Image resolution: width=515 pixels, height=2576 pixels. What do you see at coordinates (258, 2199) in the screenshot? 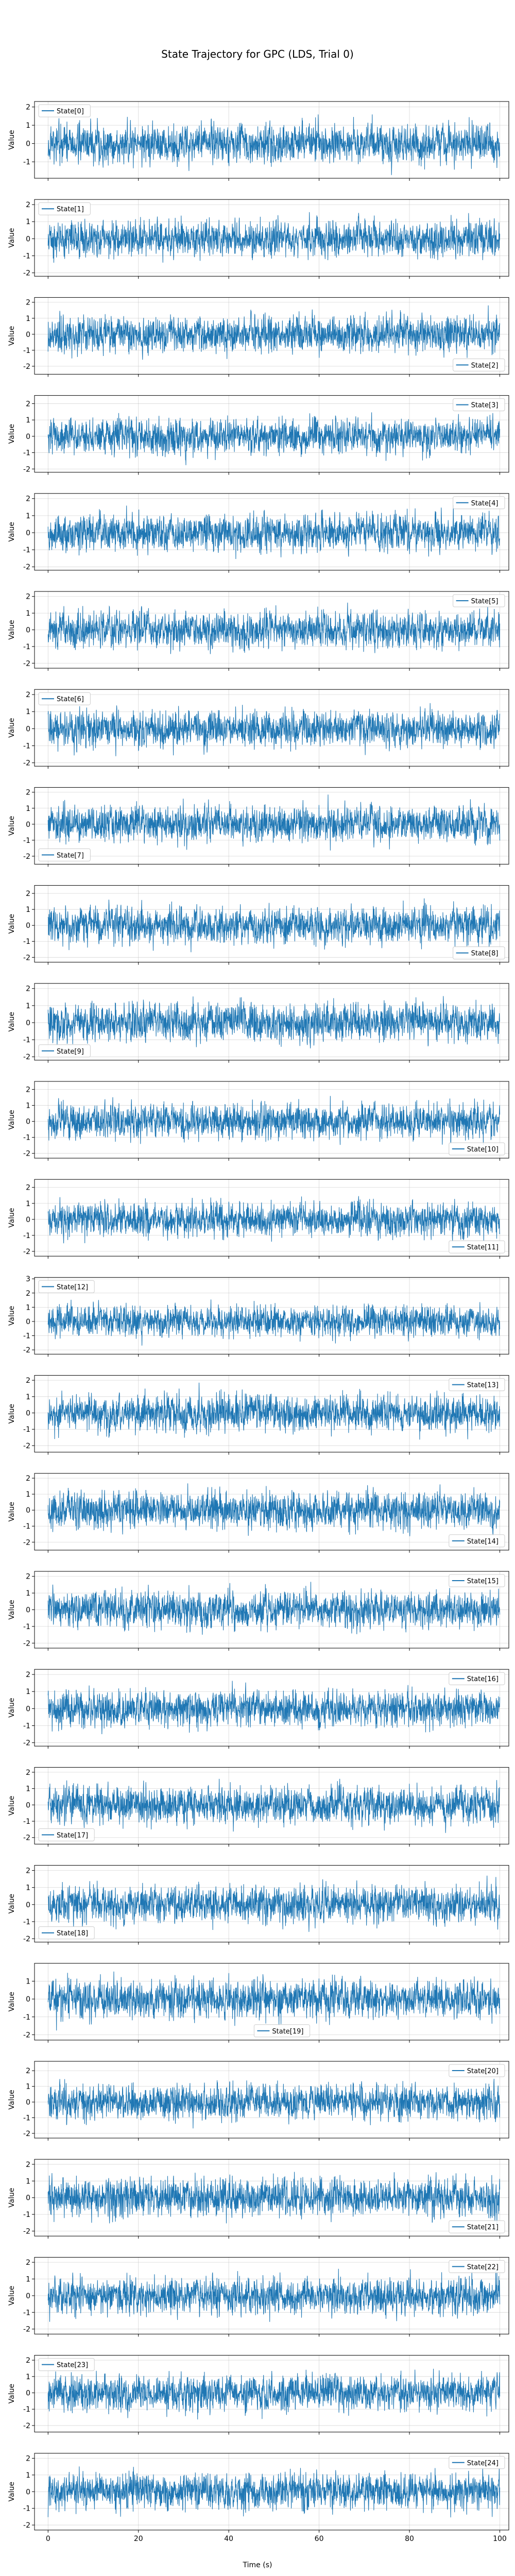
I see `subplot-21: -2 -1 0 1 2 Value State[21]` at bounding box center [258, 2199].